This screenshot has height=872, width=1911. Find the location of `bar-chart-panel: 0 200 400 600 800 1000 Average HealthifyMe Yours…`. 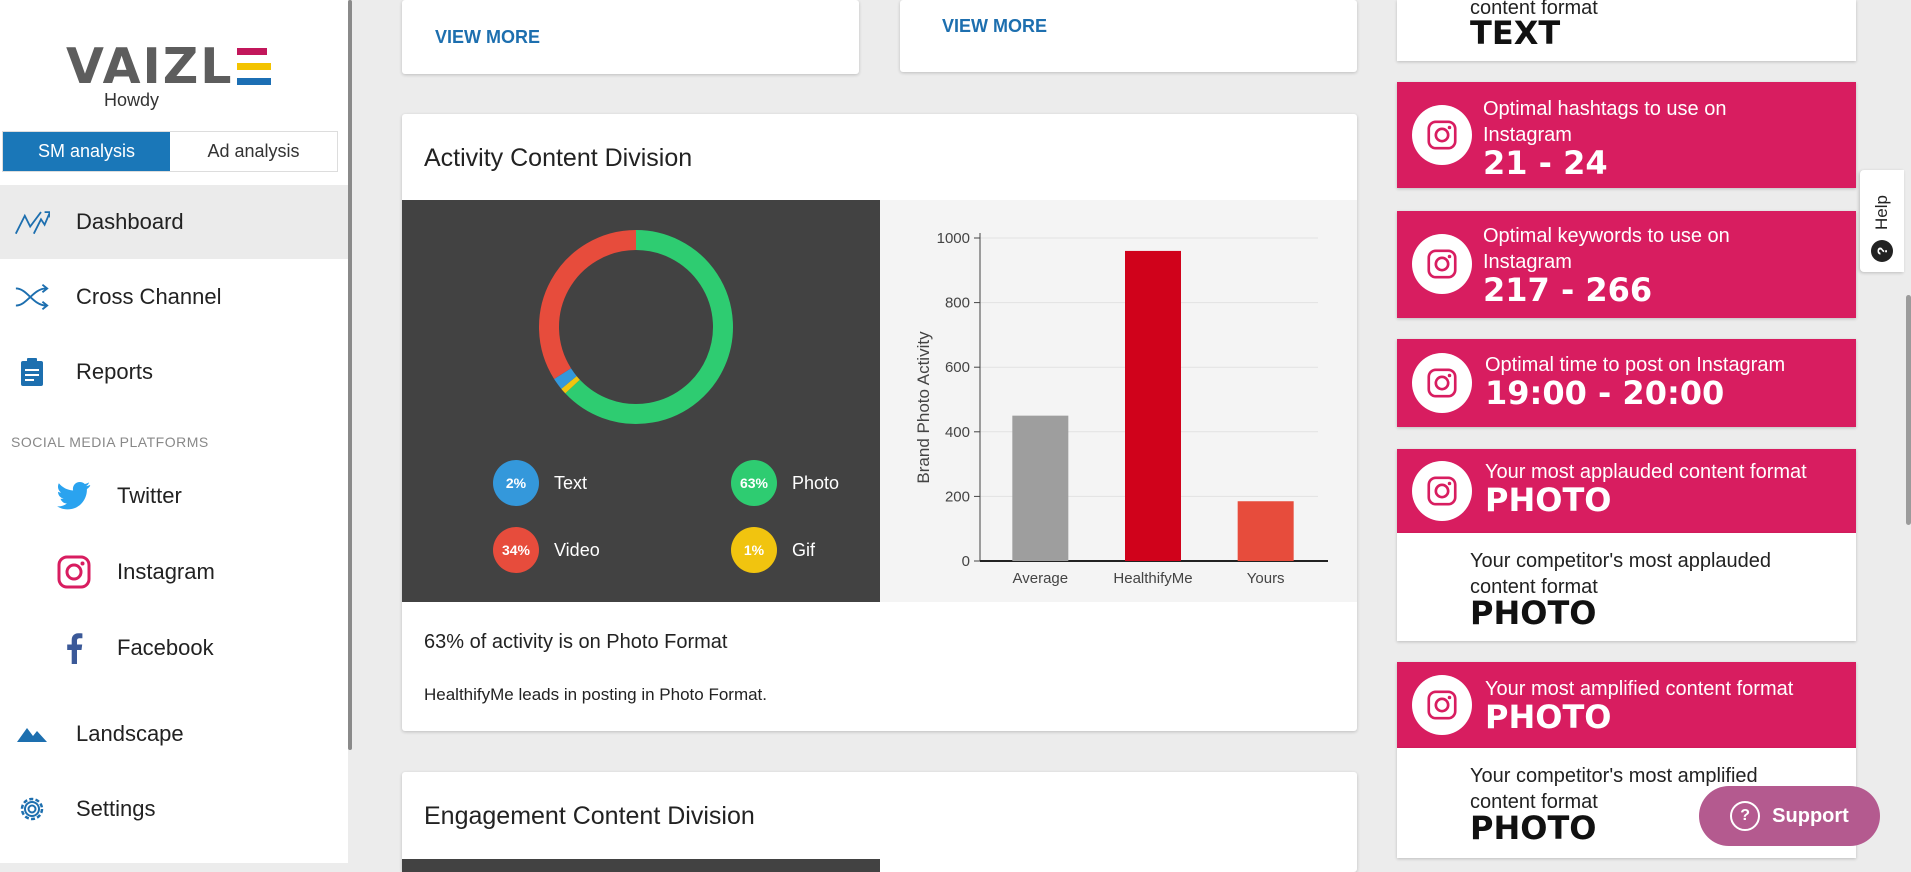

bar-chart-panel: 0 200 400 600 800 1000 Average HealthifyMe Yours… is located at coordinates (1118, 401).